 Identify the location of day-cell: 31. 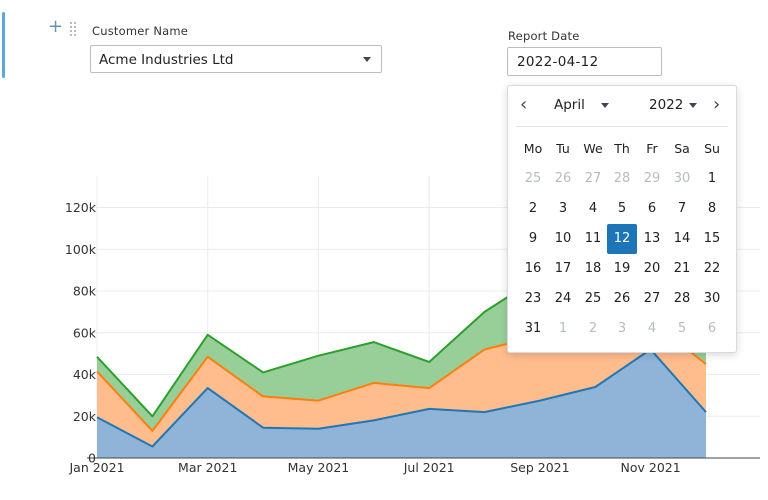
(533, 328).